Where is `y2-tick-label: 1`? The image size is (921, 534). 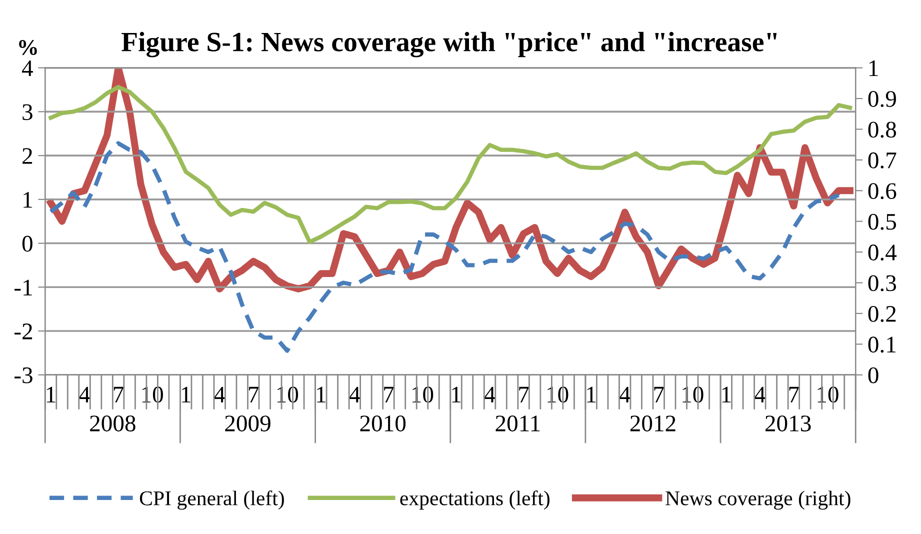
y2-tick-label: 1 is located at coordinates (873, 68).